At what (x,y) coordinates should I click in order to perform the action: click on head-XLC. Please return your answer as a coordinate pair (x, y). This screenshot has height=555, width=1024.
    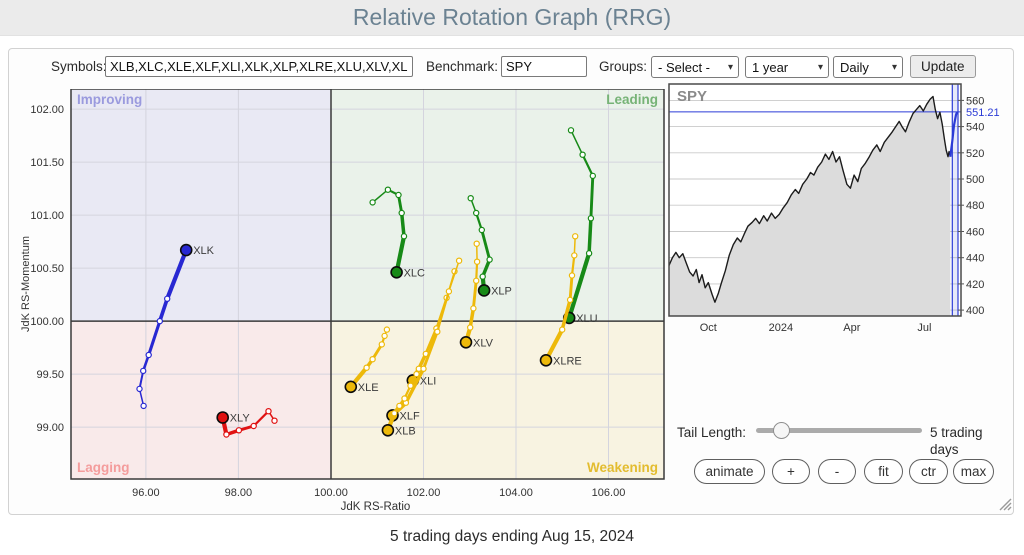
    Looking at the image, I should click on (396, 272).